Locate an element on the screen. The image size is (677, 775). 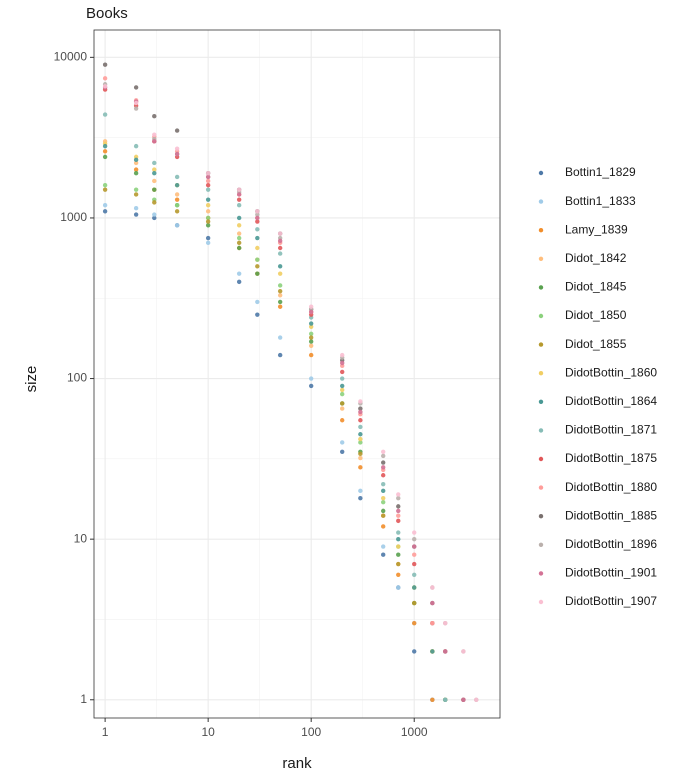
x-axis-label: rank is located at coordinates (297, 763).